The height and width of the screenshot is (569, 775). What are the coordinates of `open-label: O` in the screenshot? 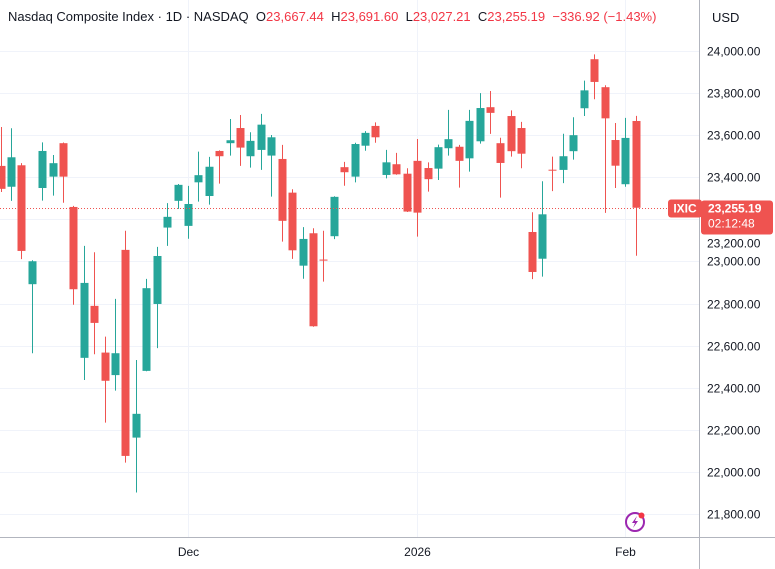 It's located at (261, 16).